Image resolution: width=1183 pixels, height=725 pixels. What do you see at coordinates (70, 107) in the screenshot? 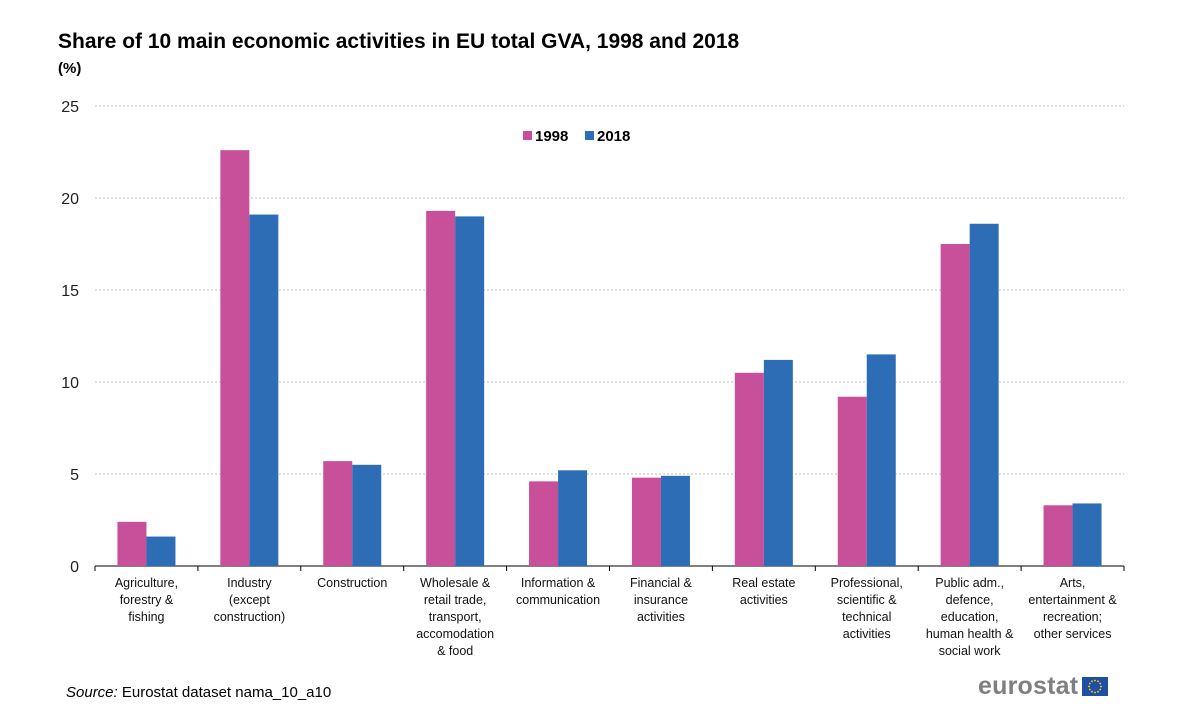
I see `y-tick-label: 25` at bounding box center [70, 107].